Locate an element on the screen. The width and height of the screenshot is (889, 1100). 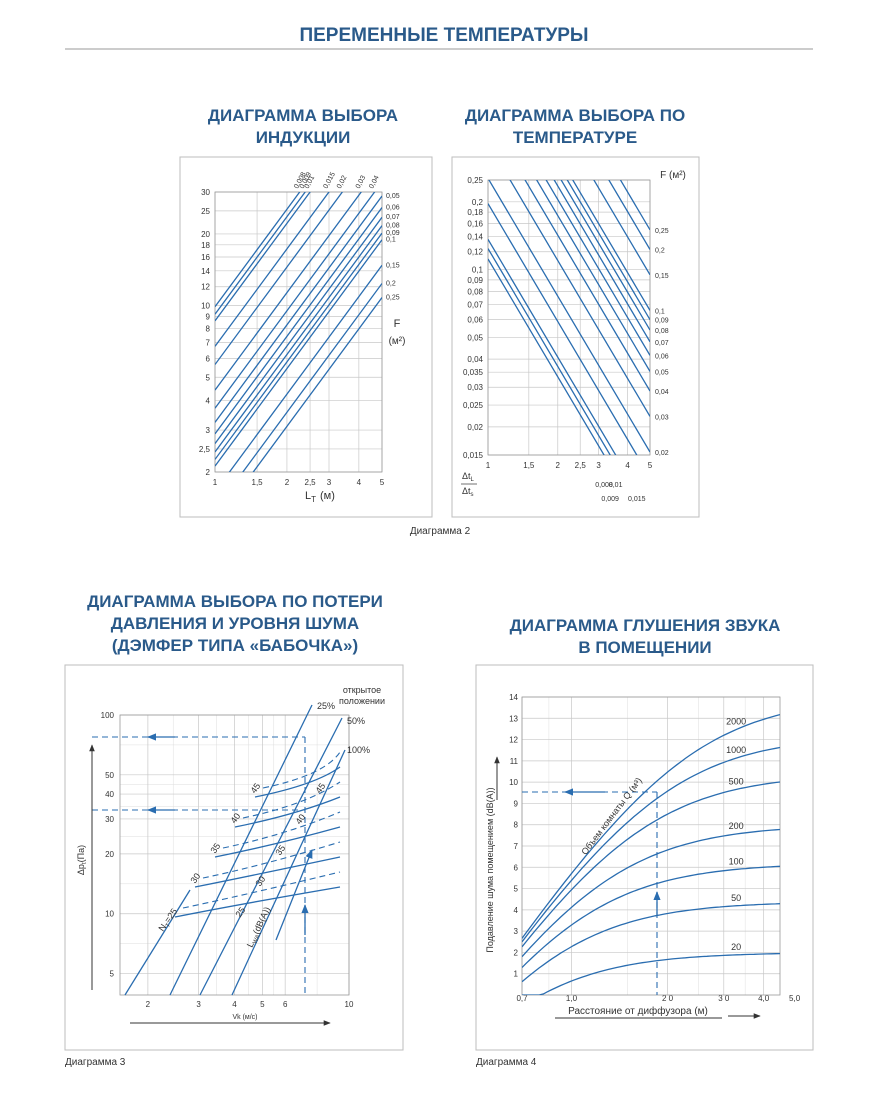
y-tick-label: 30 is located at coordinates (109, 819).